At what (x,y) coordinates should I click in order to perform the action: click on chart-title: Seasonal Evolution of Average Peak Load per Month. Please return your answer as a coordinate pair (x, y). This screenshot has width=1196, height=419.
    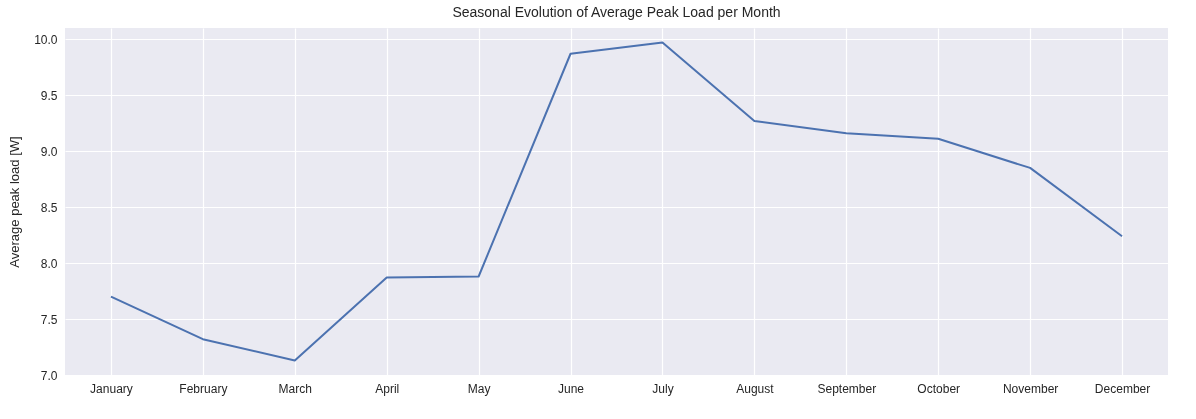
    Looking at the image, I should click on (616, 12).